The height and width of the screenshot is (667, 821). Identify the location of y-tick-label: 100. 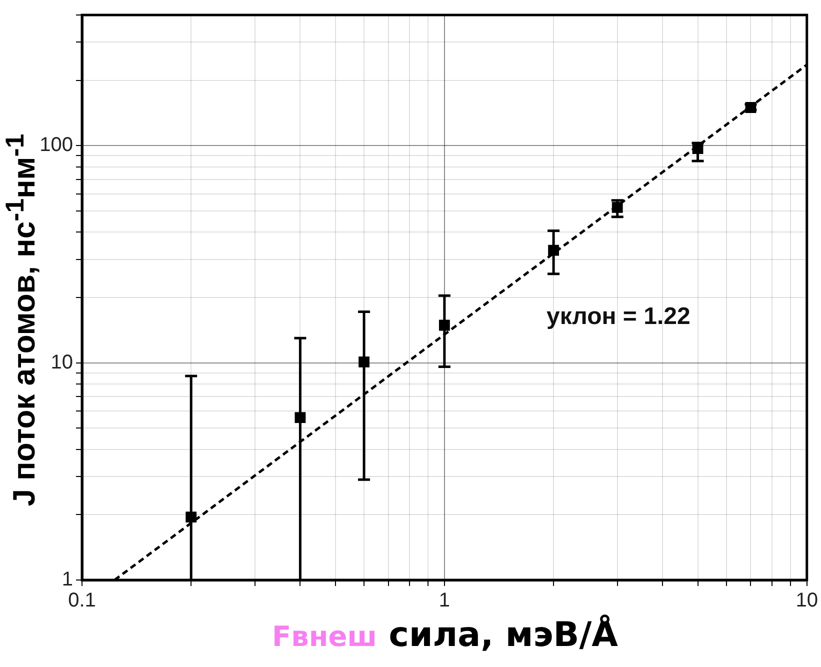
(56, 145).